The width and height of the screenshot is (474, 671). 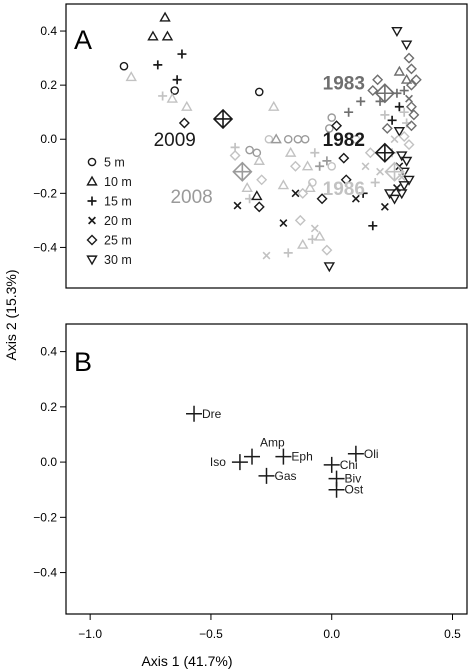 I want to click on legend-label: 25 m, so click(x=118, y=241).